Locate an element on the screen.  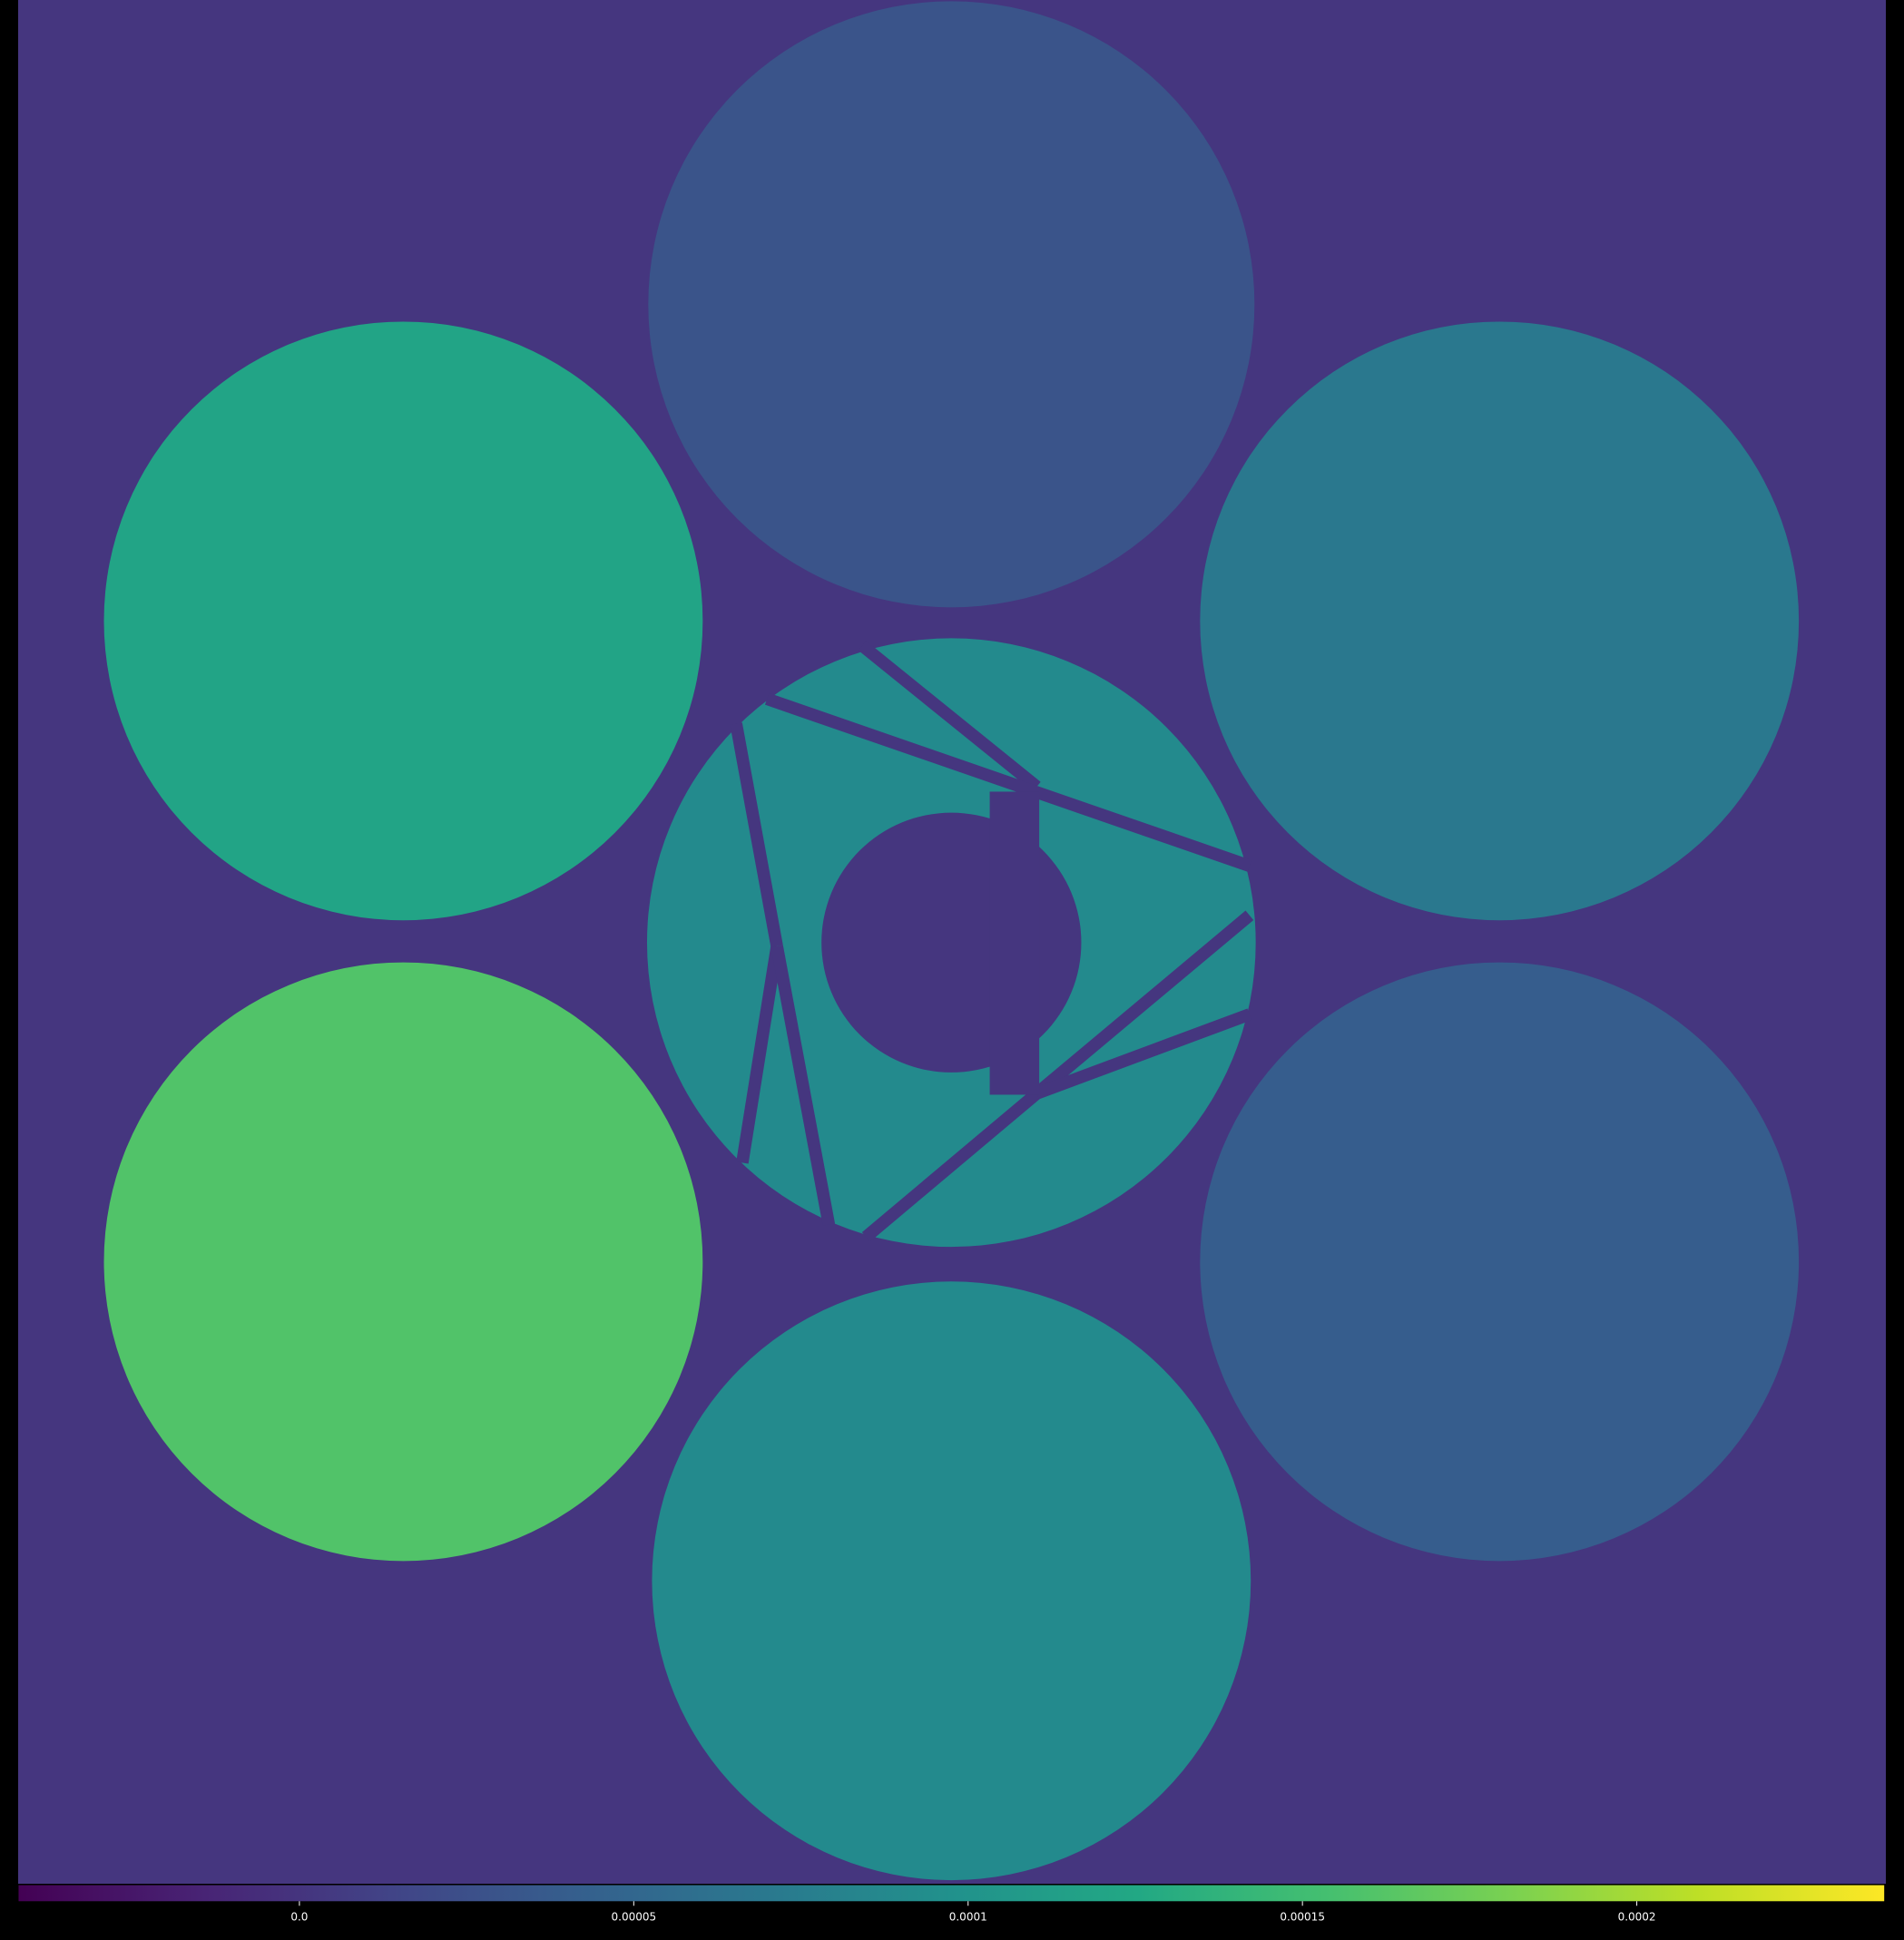
colorbar-tick-label: 0.00005 is located at coordinates (634, 1917).